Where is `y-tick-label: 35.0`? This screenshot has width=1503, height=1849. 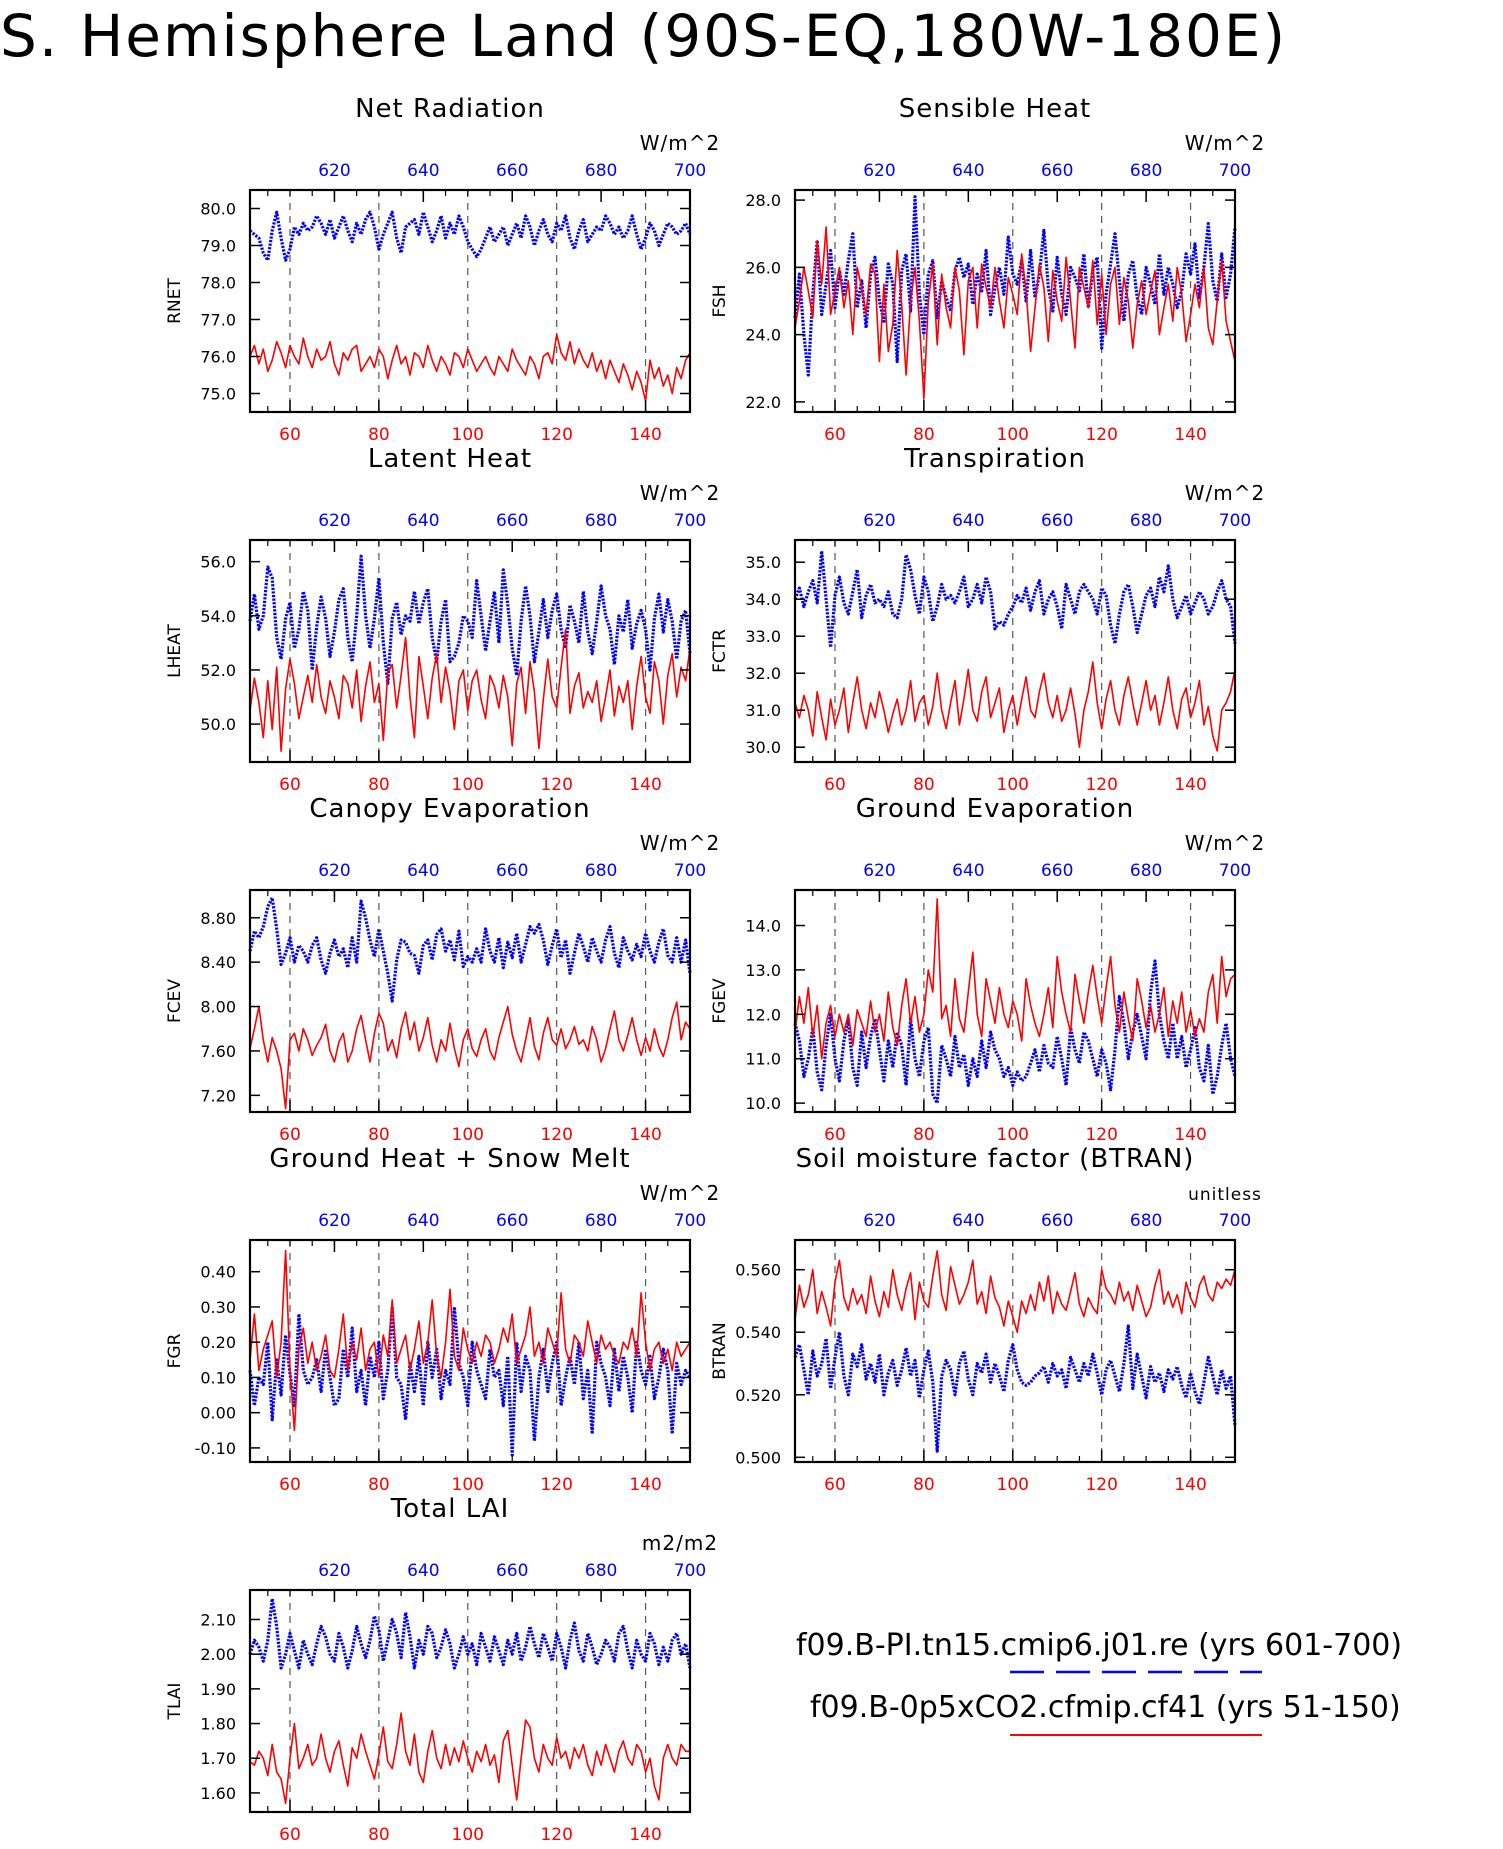 y-tick-label: 35.0 is located at coordinates (763, 562).